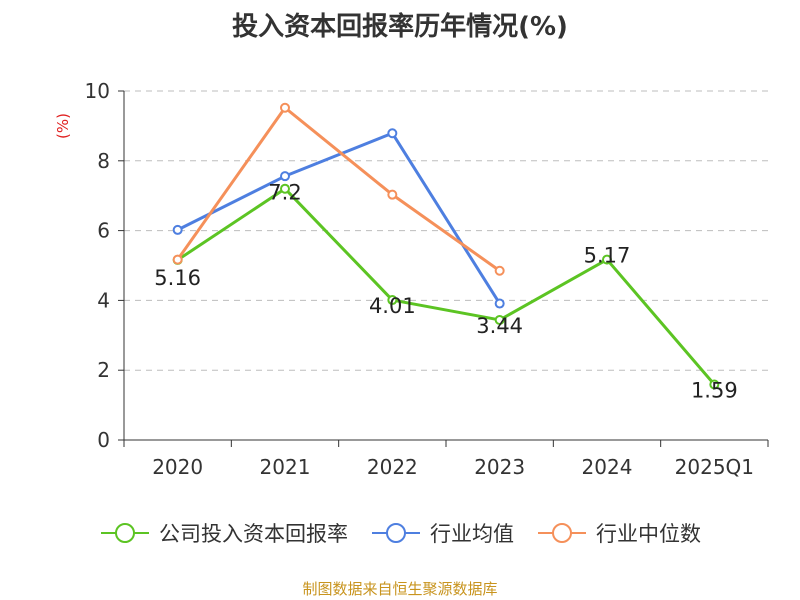  Describe the element at coordinates (607, 467) in the screenshot. I see `x-tick-label: 2024` at that location.